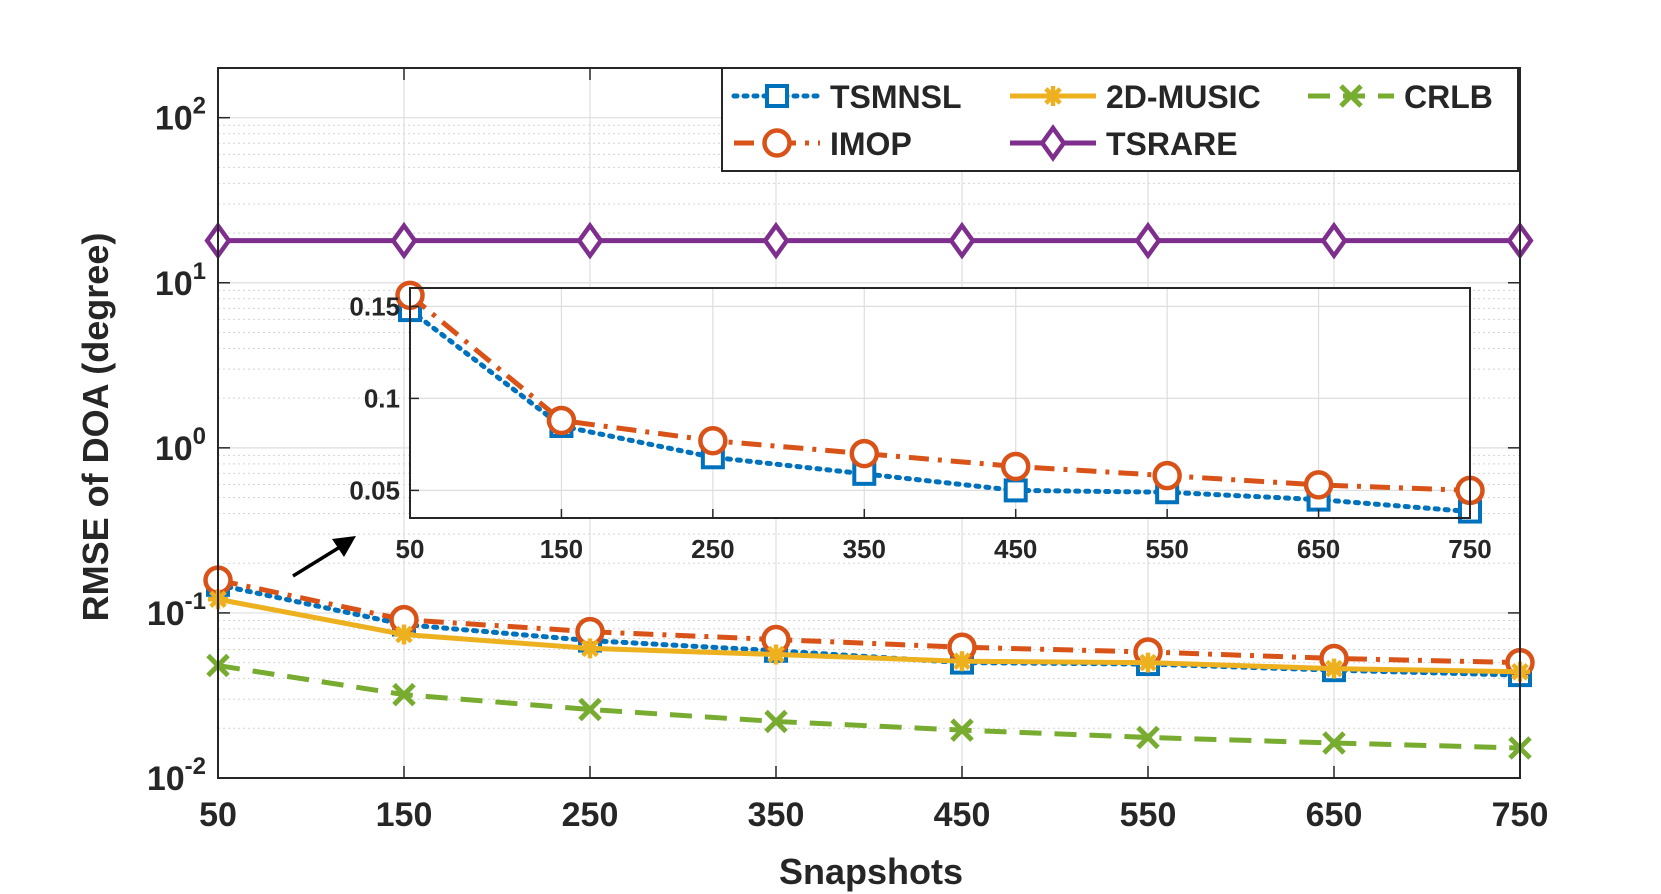  I want to click on legend: TSMNSL 2D-MUSIC CRLB IMOP TSRARE, so click(1120, 119).